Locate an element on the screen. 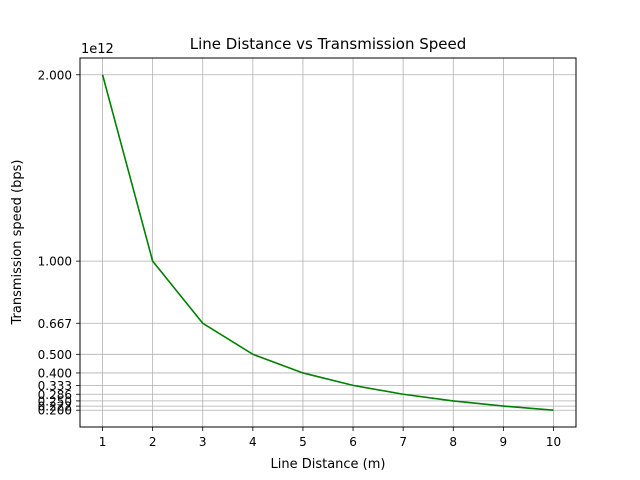 This screenshot has height=480, width=640. x-tick-label: 2 is located at coordinates (153, 442).